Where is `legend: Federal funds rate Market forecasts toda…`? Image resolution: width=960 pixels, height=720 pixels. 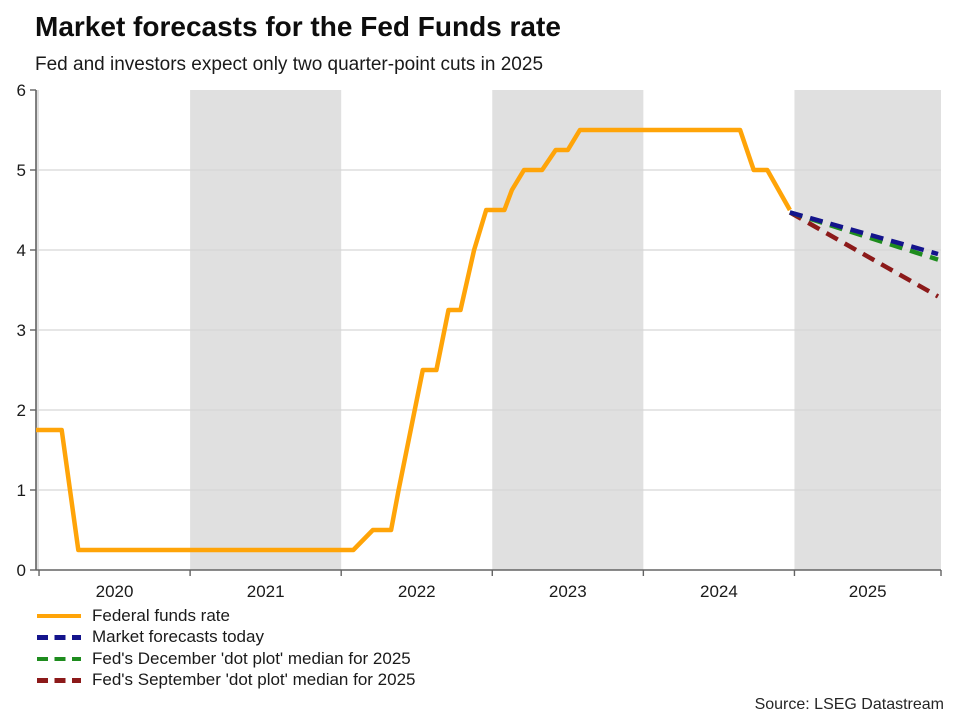 legend: Federal funds rate Market forecasts toda… is located at coordinates (226, 648).